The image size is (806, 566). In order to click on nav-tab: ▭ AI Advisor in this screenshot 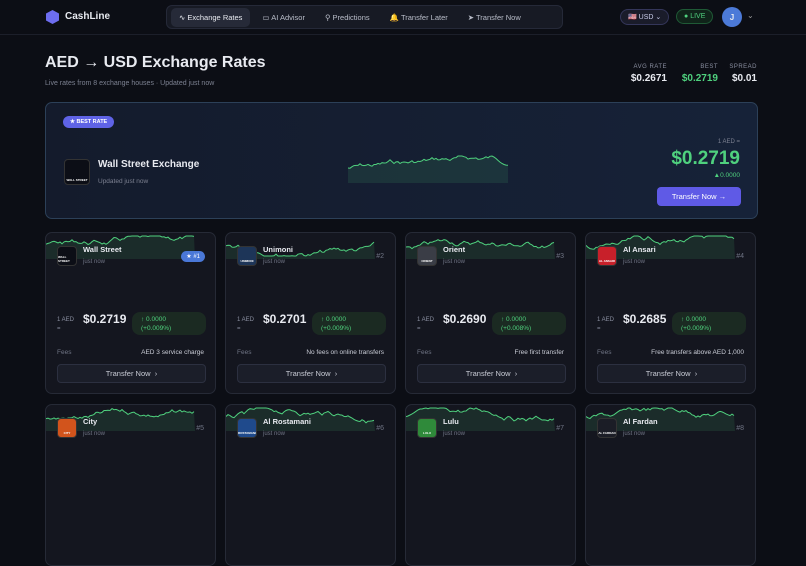, I will do `click(283, 17)`.